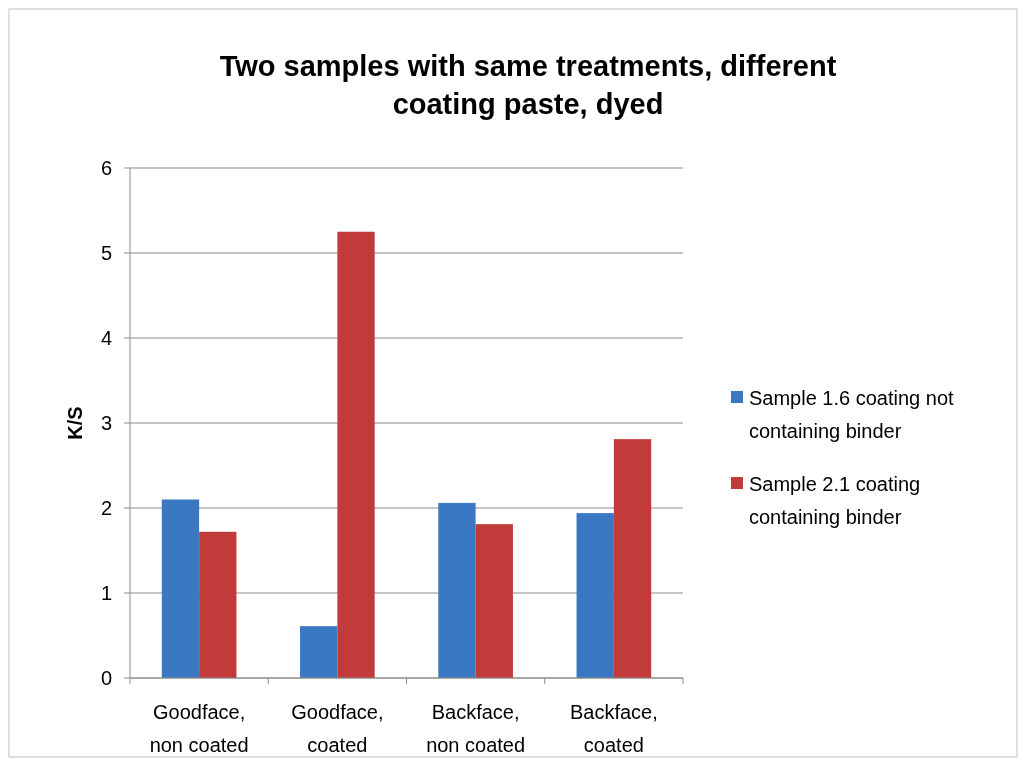 This screenshot has width=1024, height=765. Describe the element at coordinates (106, 253) in the screenshot. I see `y-tick-label: 5` at that location.